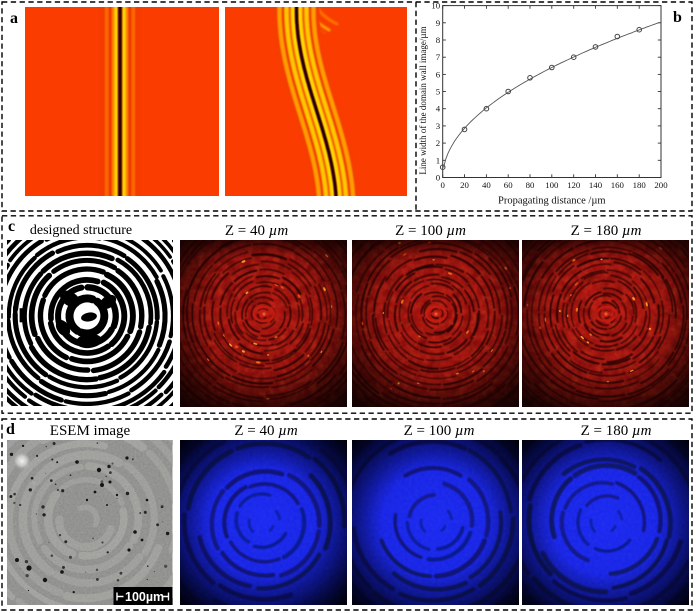  What do you see at coordinates (661, 185) in the screenshot?
I see `svg-text: 200` at bounding box center [661, 185].